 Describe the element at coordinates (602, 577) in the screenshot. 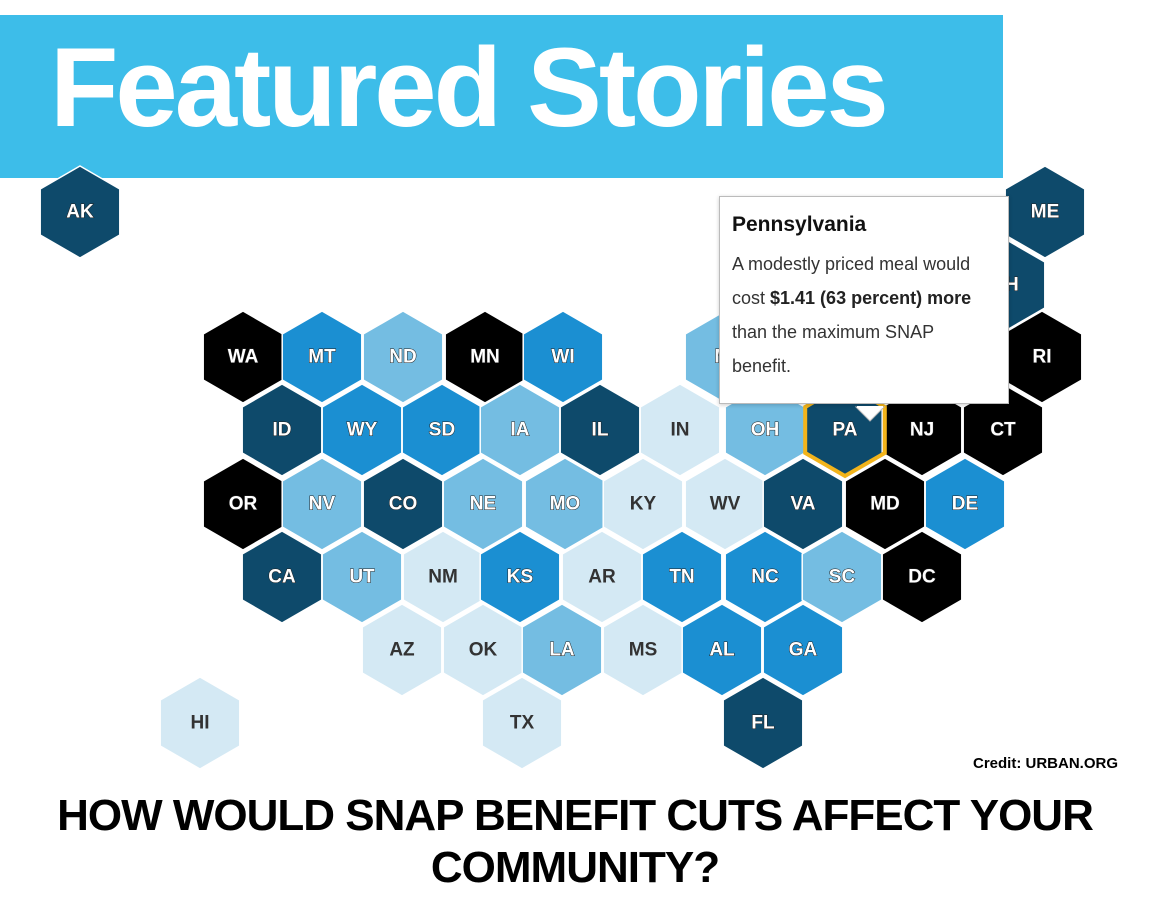

I see `state-label: AR` at that location.